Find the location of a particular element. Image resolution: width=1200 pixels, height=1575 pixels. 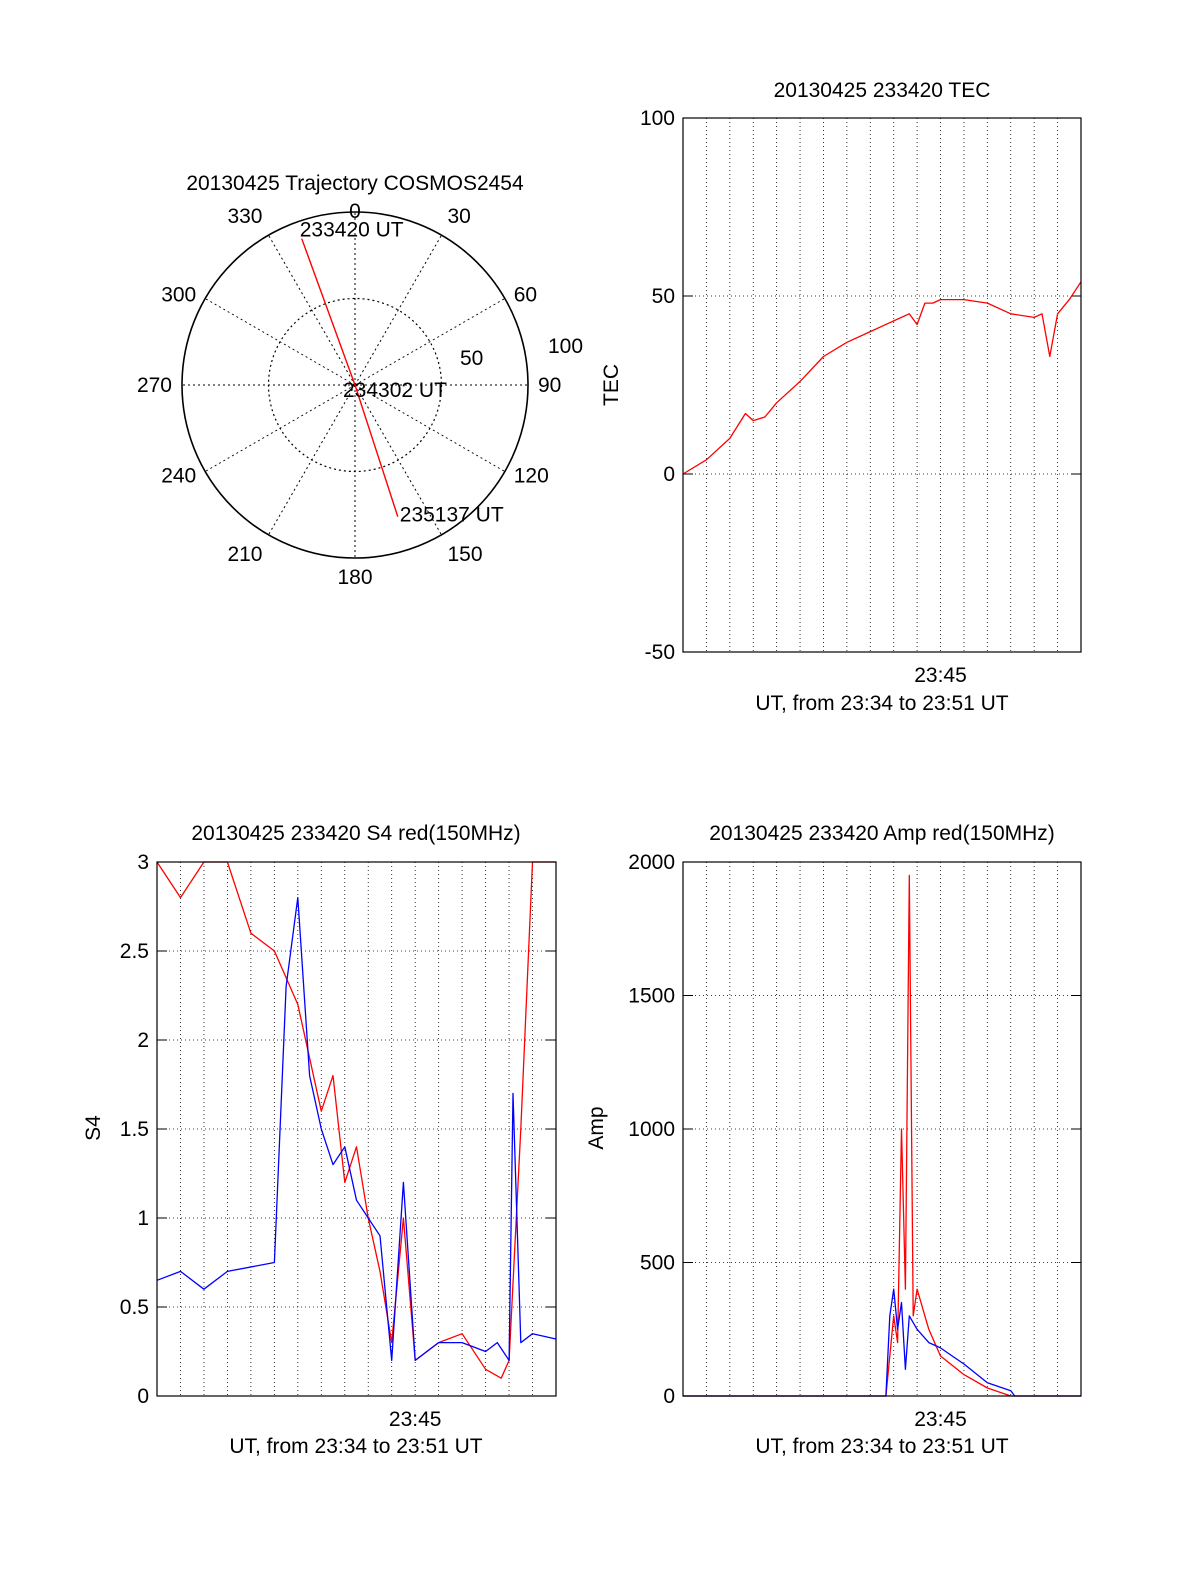

polar-angle-label: 210 is located at coordinates (244, 554).